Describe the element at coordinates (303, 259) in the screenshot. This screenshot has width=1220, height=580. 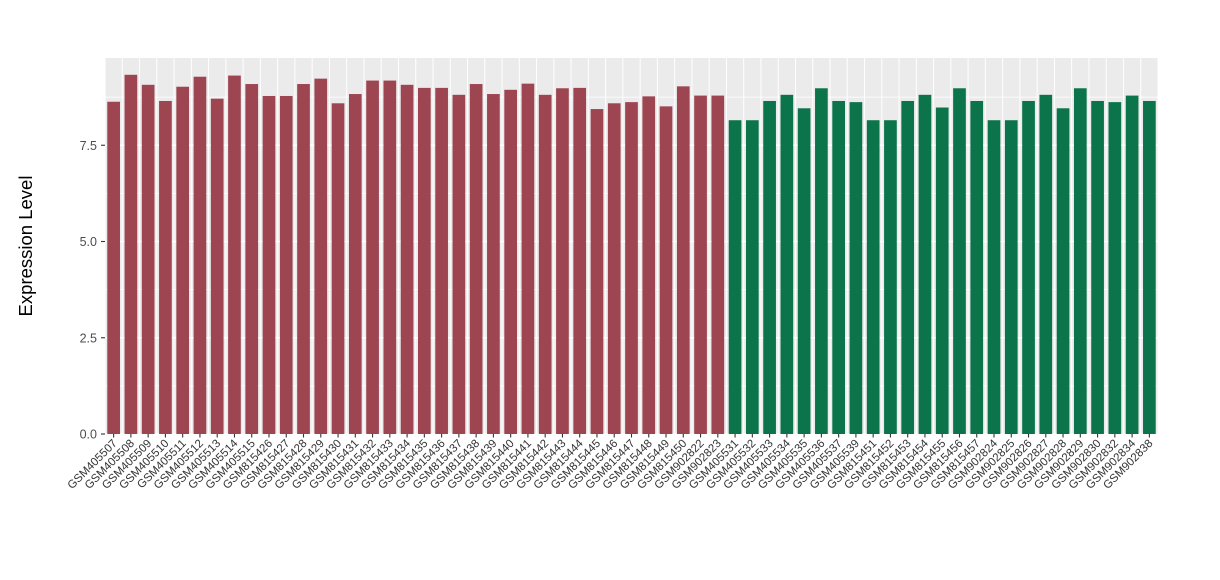
I see `bar-GSM815428` at that location.